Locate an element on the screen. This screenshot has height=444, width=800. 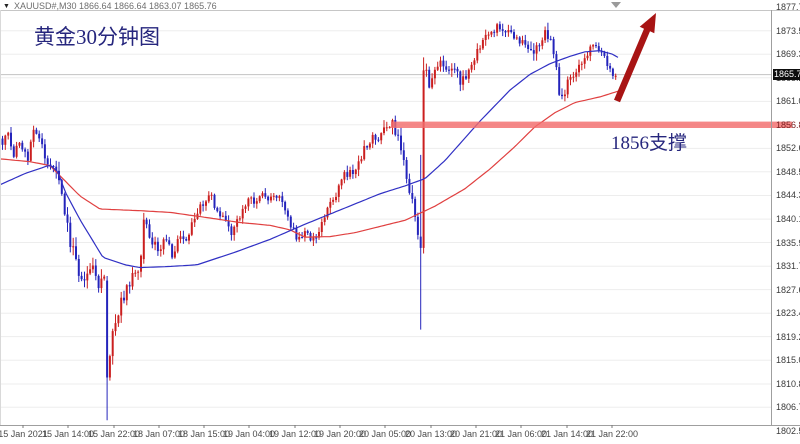
time-axis-label: 19 Jan 04:00 is located at coordinates (249, 434).